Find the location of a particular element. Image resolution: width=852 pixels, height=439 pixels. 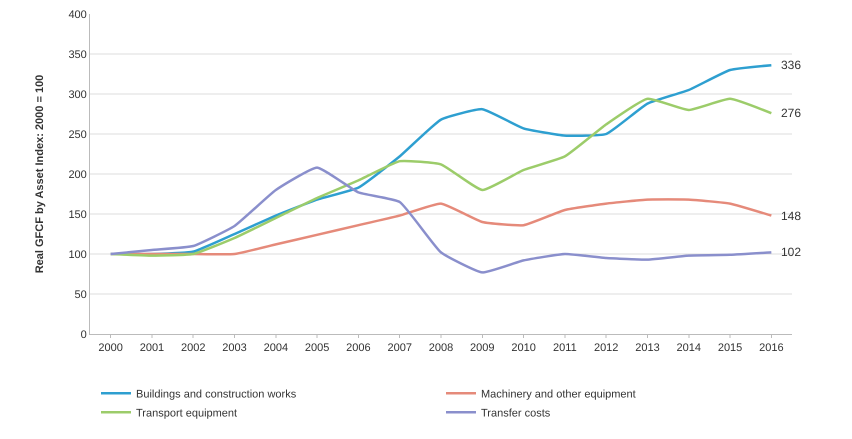

y-tick-label: 350 is located at coordinates (77, 54).